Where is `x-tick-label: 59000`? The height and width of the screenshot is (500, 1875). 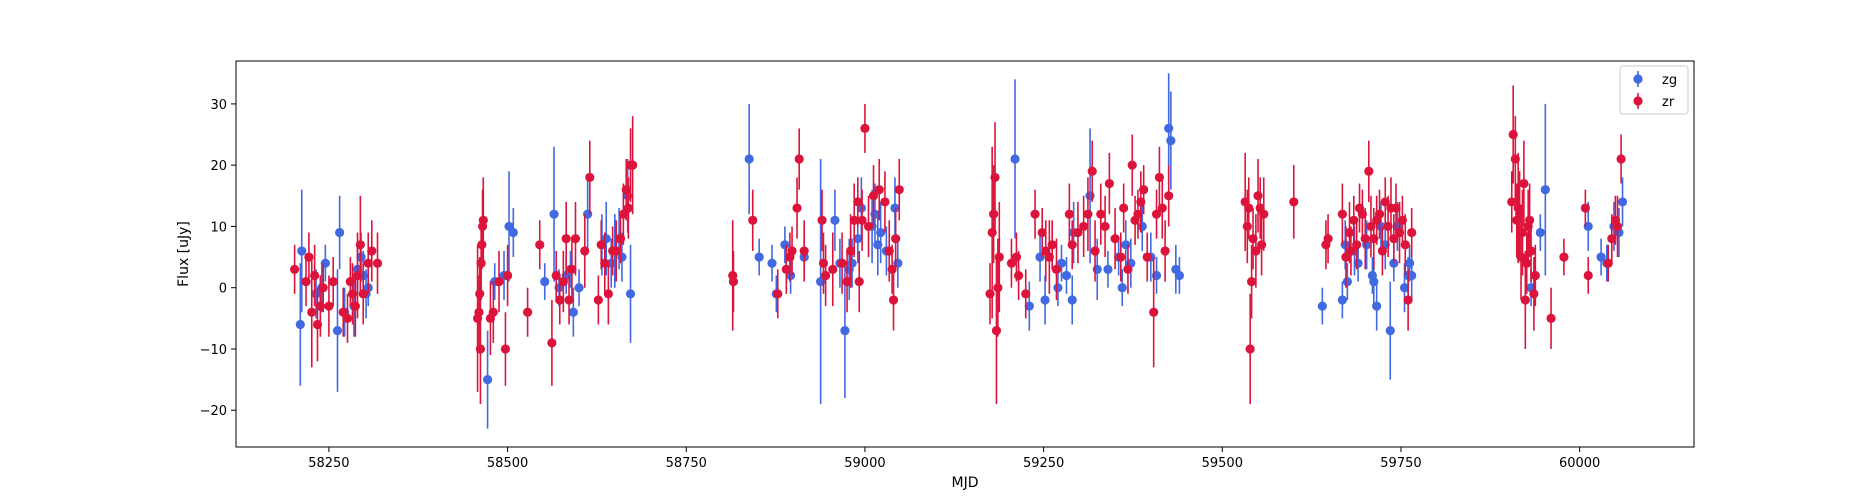 x-tick-label: 59000 is located at coordinates (864, 463).